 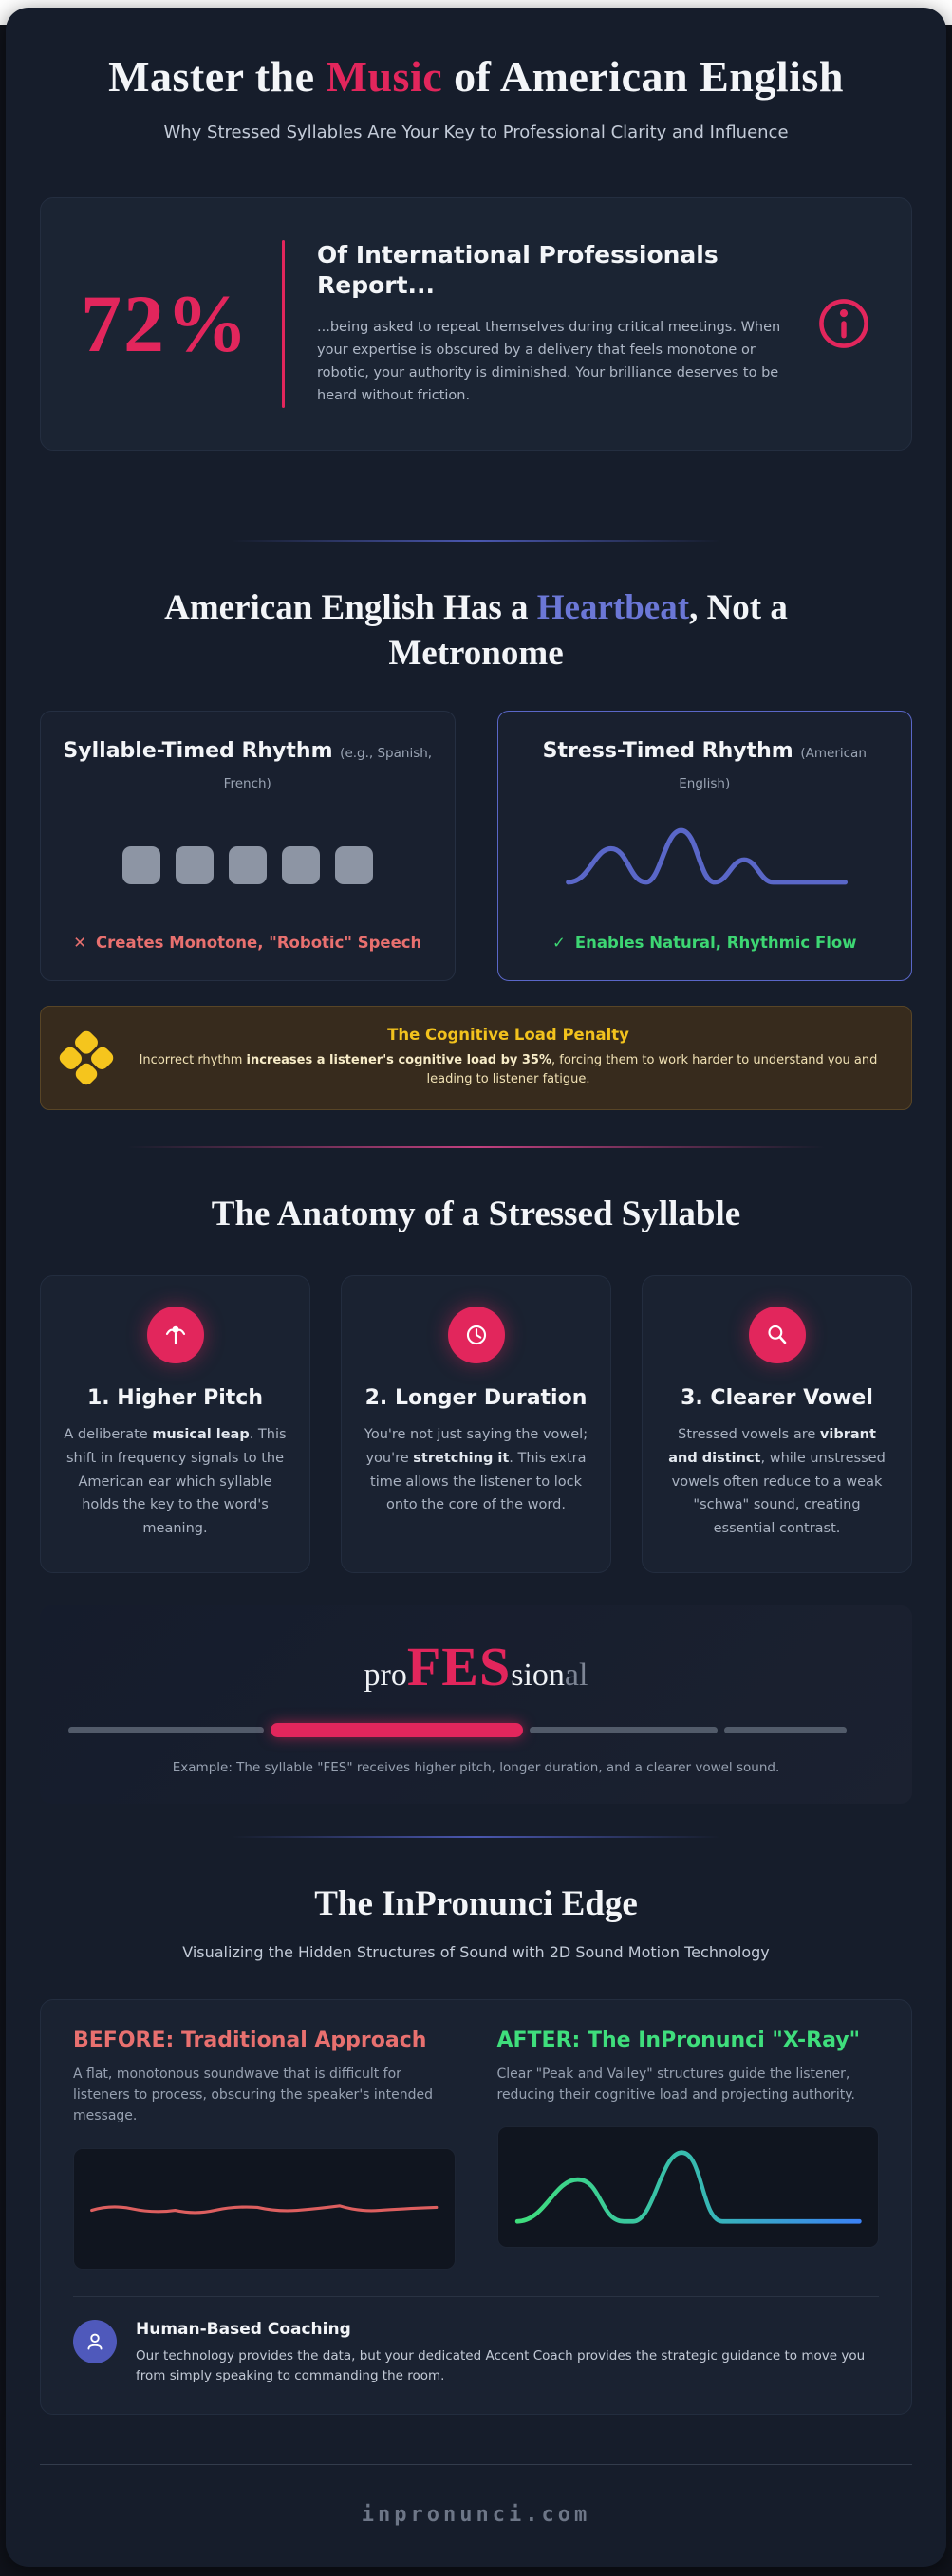 I want to click on flat-wave-svg, so click(x=265, y=2209).